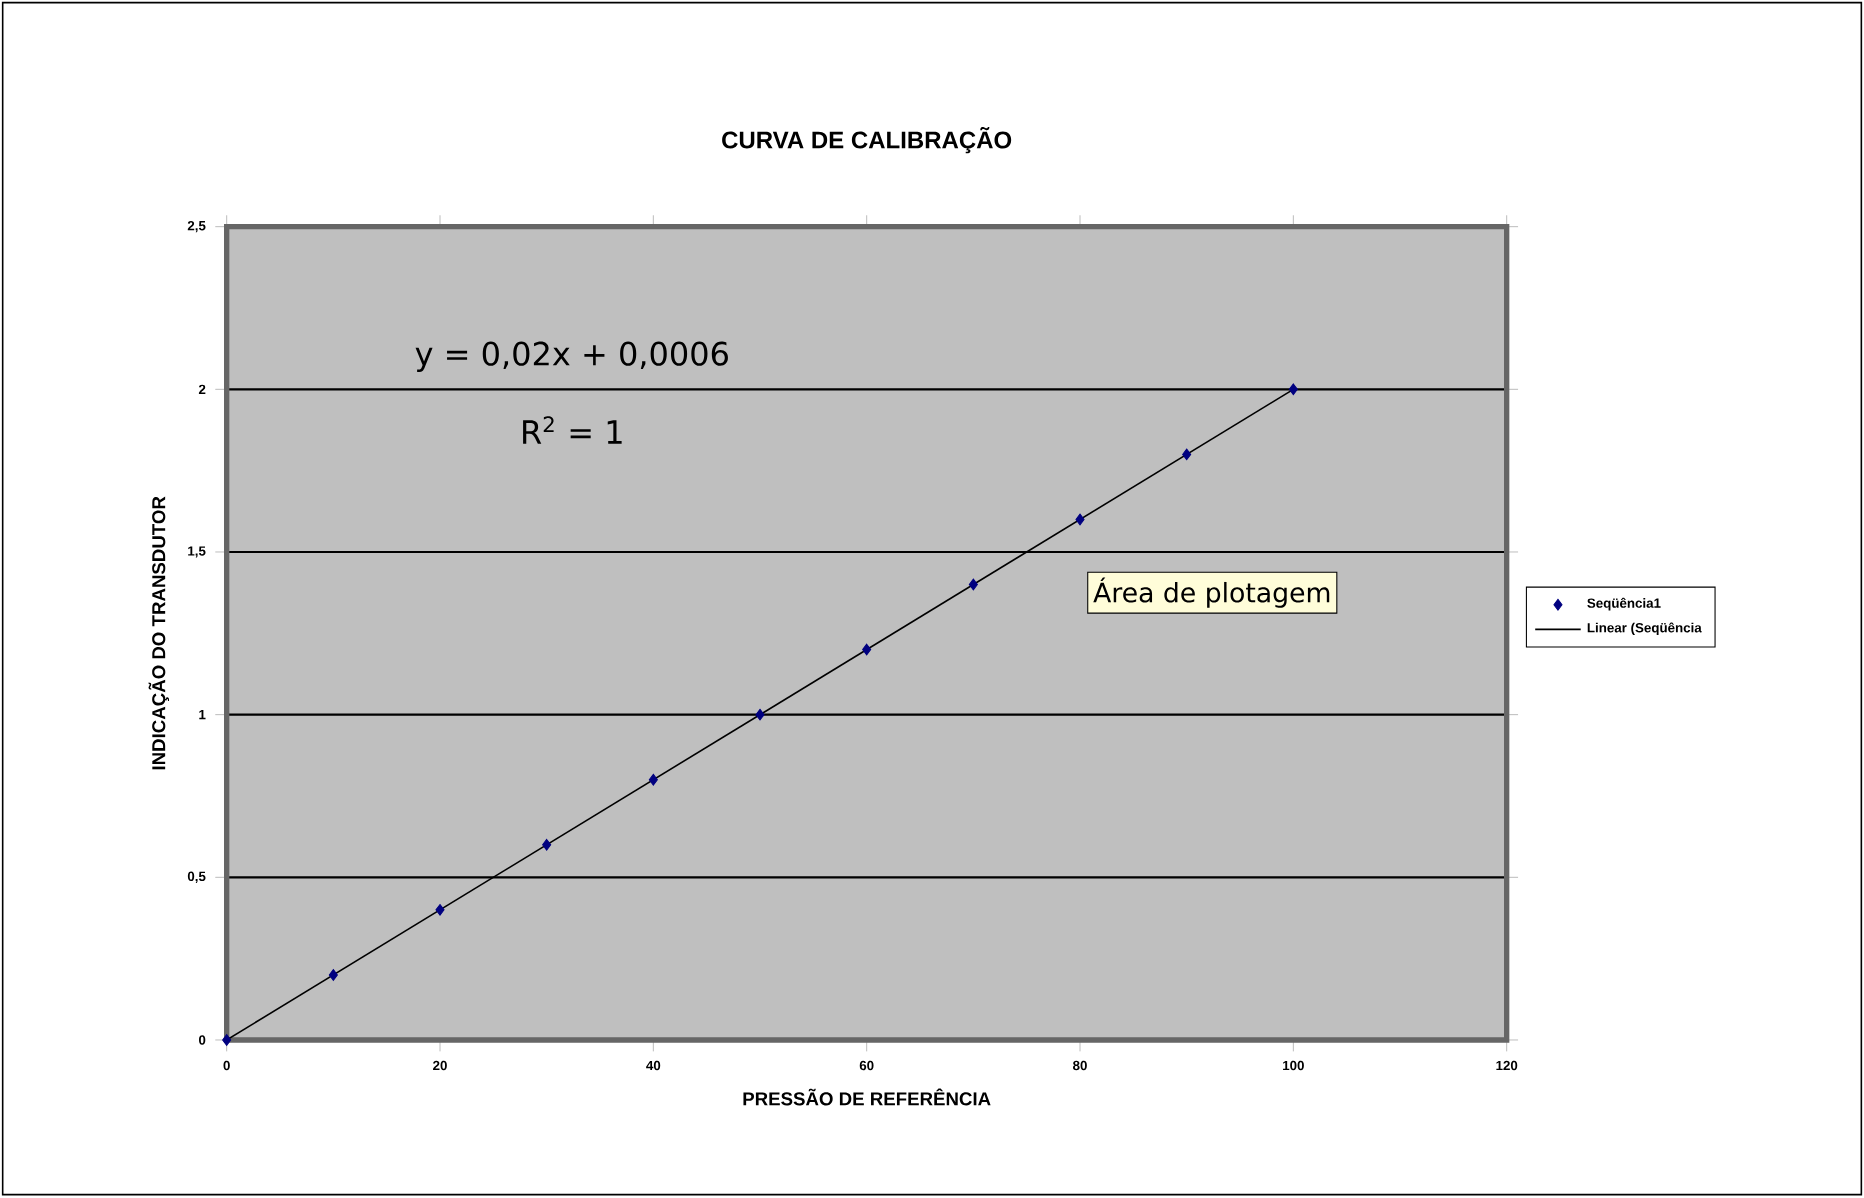 The image size is (1864, 1198). I want to click on x-axis-title: PRESSÃO DE REFERÊNCIA, so click(867, 1097).